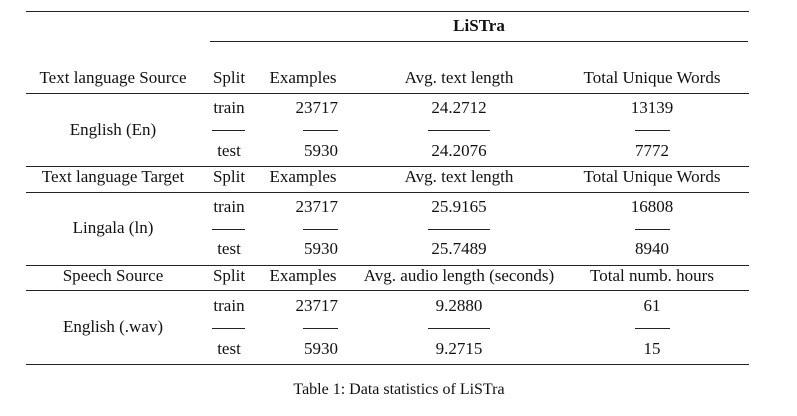 The height and width of the screenshot is (416, 797). What do you see at coordinates (652, 206) in the screenshot?
I see `cell-total: 16808` at bounding box center [652, 206].